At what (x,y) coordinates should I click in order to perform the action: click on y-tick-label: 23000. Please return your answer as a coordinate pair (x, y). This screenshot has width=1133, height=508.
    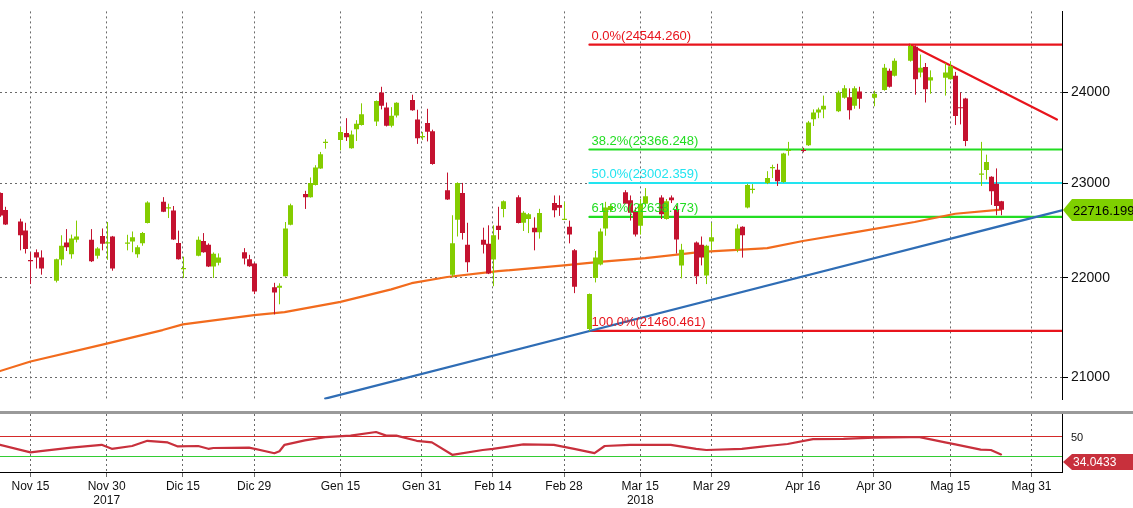
    Looking at the image, I should click on (1091, 182).